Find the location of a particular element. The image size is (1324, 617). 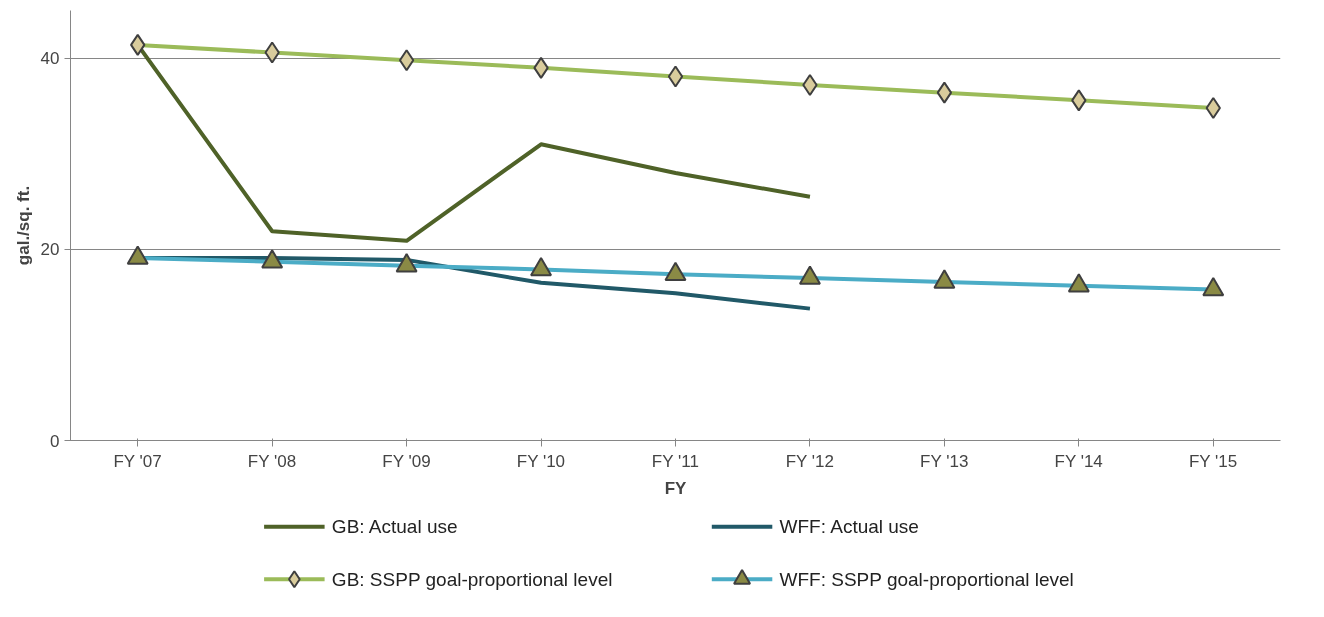

x-tick-label: FY '11 is located at coordinates (675, 461).